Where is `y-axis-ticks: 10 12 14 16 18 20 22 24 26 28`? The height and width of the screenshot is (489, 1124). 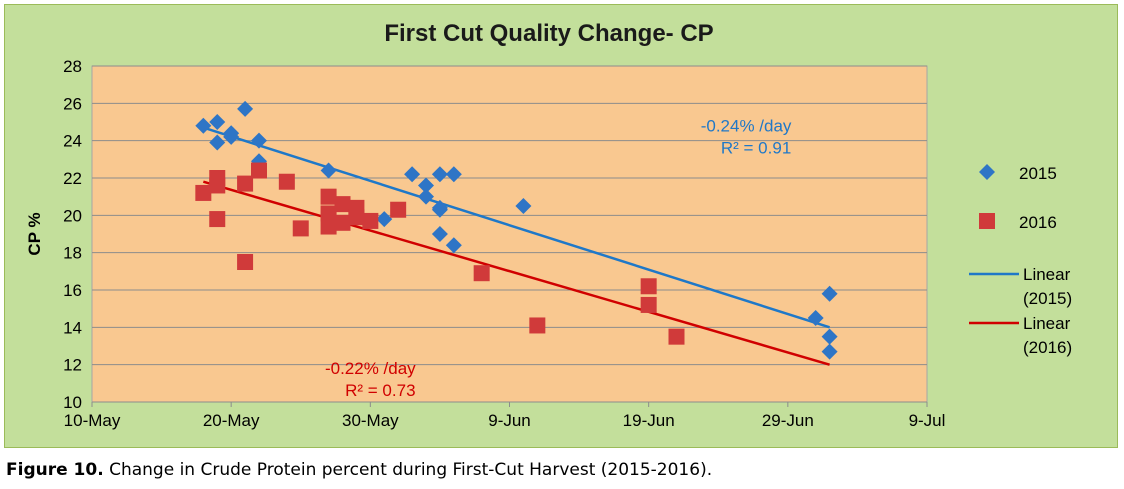
y-axis-ticks: 10 12 14 16 18 20 22 24 26 28 is located at coordinates (72, 234).